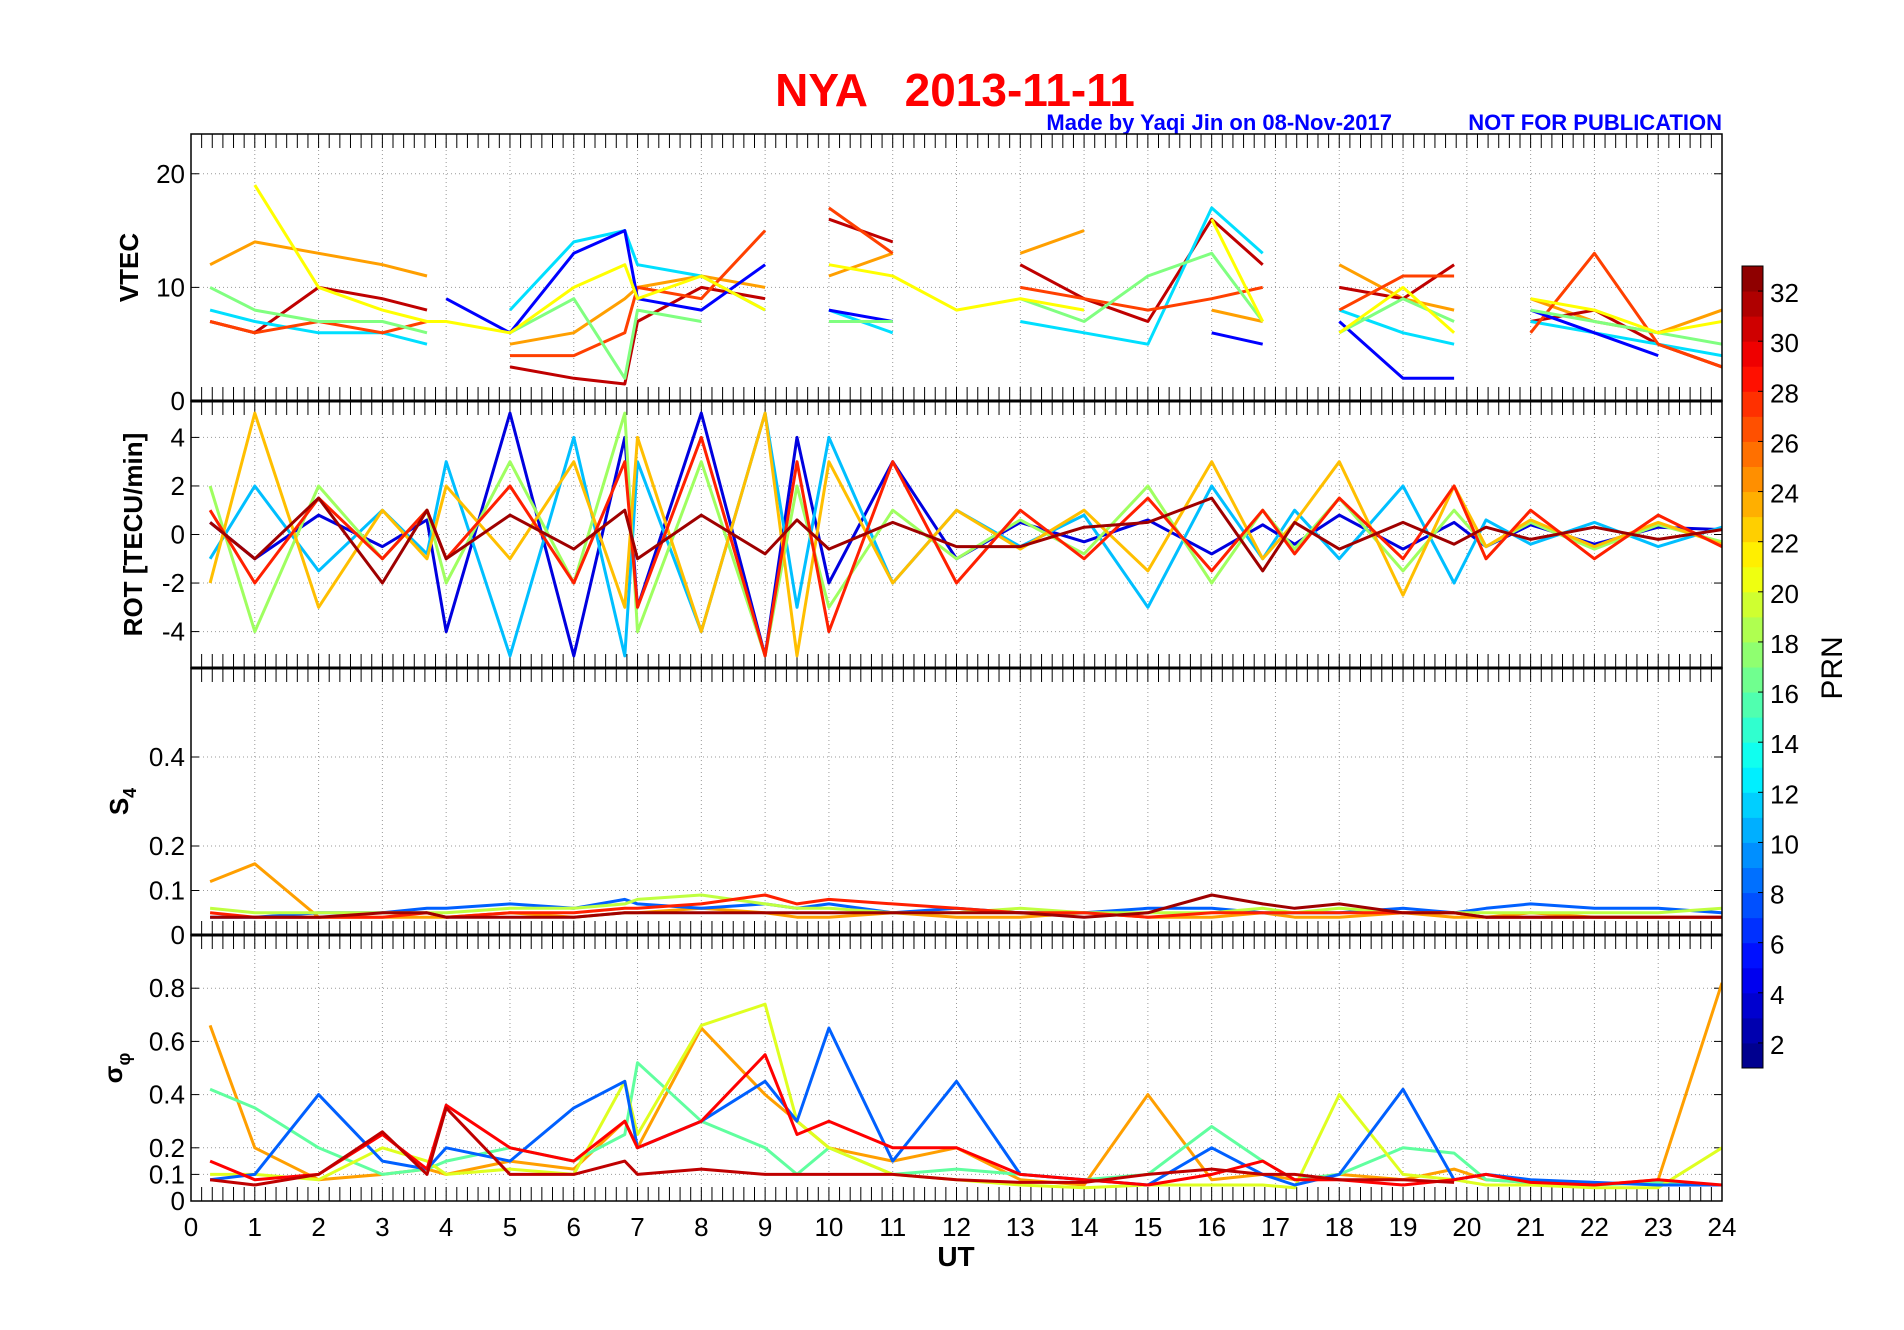 Image resolution: width=1904 pixels, height=1330 pixels. I want to click on x-tick-label: 24, so click(1722, 1227).